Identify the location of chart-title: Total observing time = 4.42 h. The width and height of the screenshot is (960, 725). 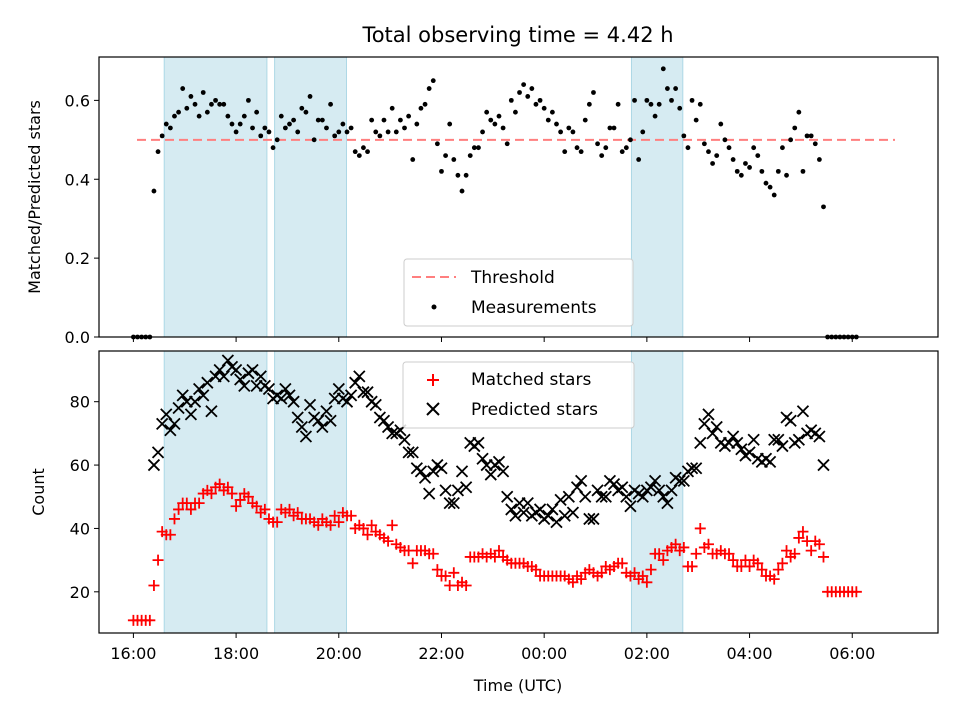
(517, 35).